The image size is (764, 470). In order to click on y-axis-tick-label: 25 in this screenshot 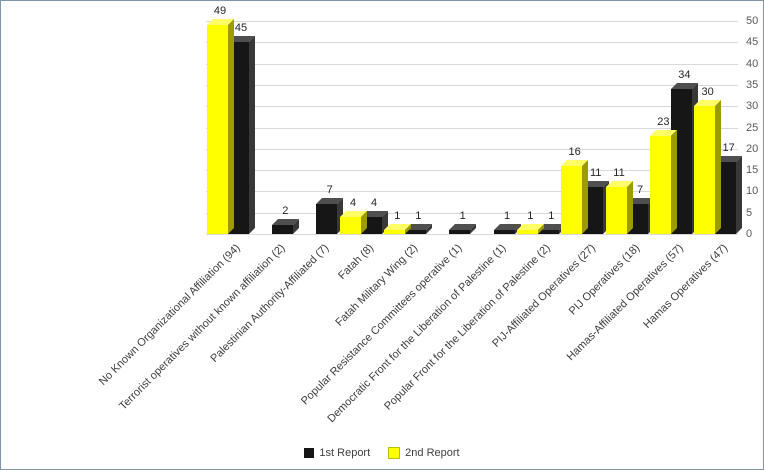, I will do `click(752, 127)`.